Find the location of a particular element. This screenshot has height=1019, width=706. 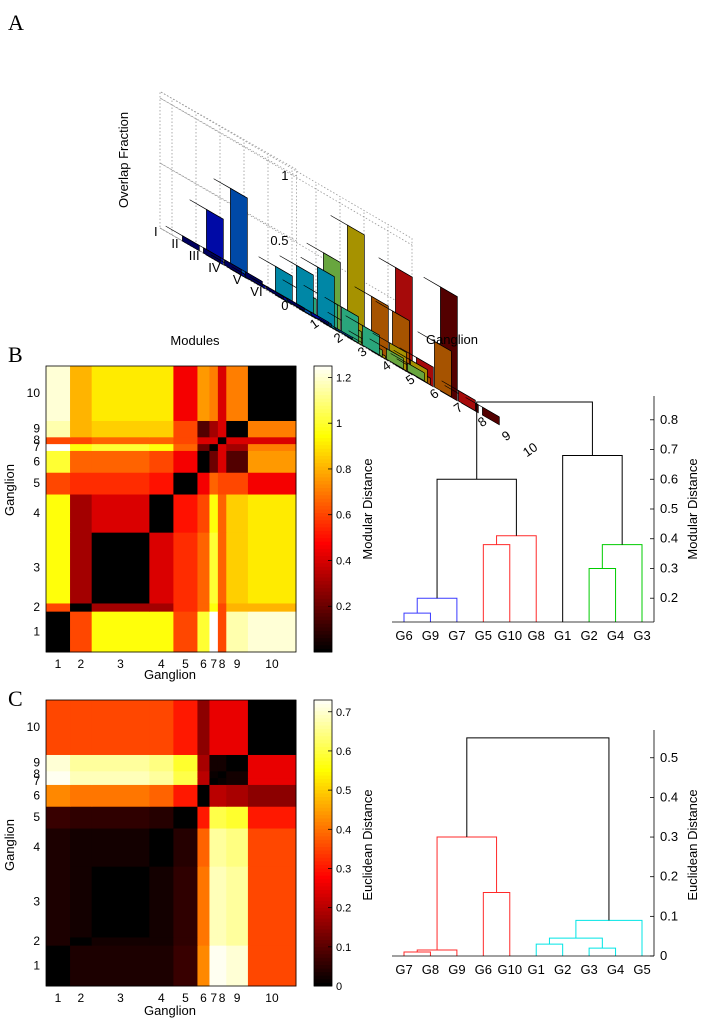

dendrogram-leaf-label: G8 is located at coordinates (430, 969).